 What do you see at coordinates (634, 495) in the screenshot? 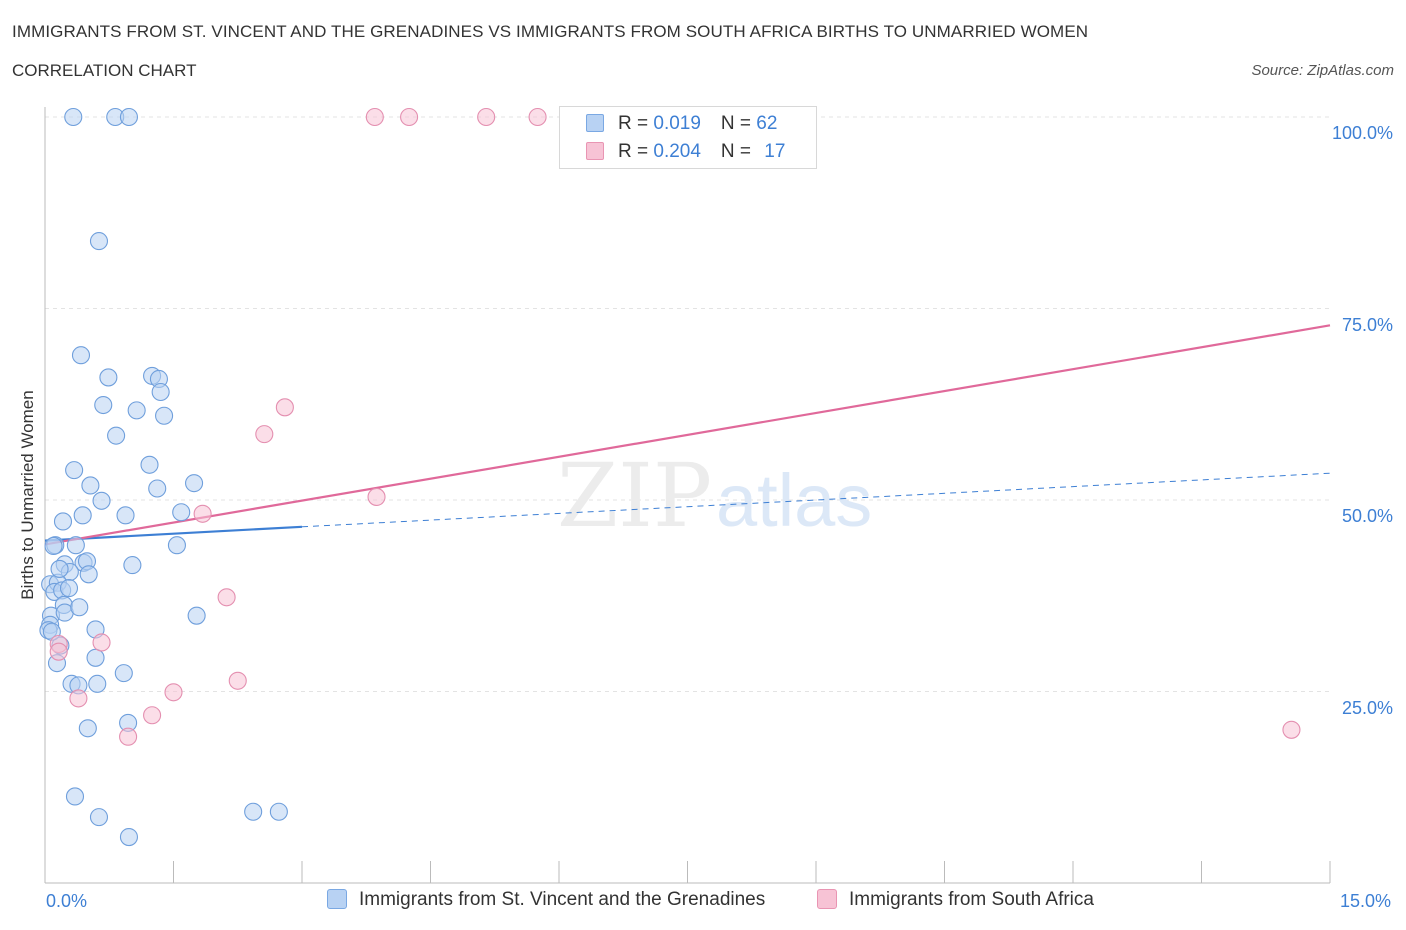
I see `watermark-zip: ZIP` at bounding box center [634, 495].